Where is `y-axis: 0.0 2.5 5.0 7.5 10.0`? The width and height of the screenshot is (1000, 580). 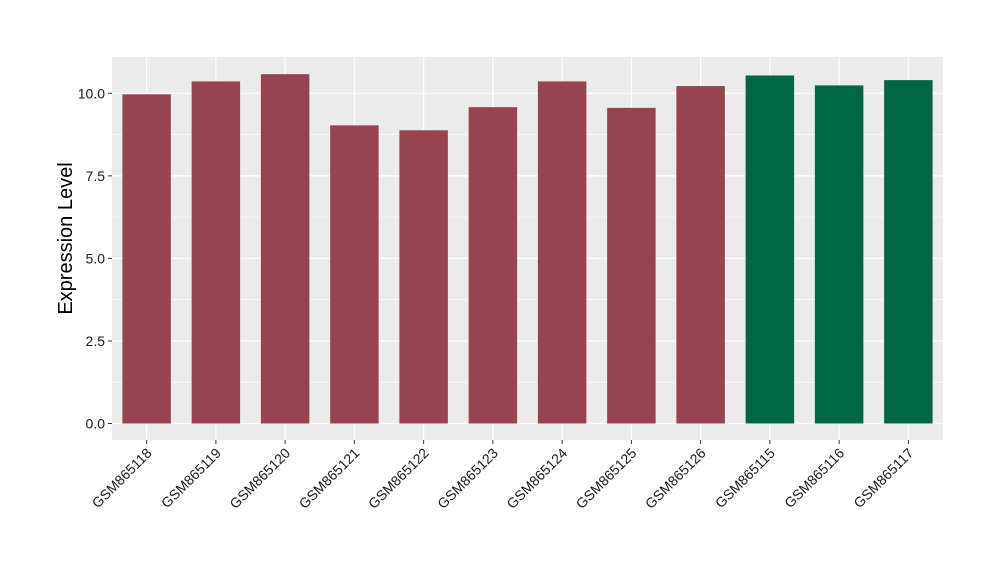
y-axis: 0.0 2.5 5.0 7.5 10.0 is located at coordinates (95, 258).